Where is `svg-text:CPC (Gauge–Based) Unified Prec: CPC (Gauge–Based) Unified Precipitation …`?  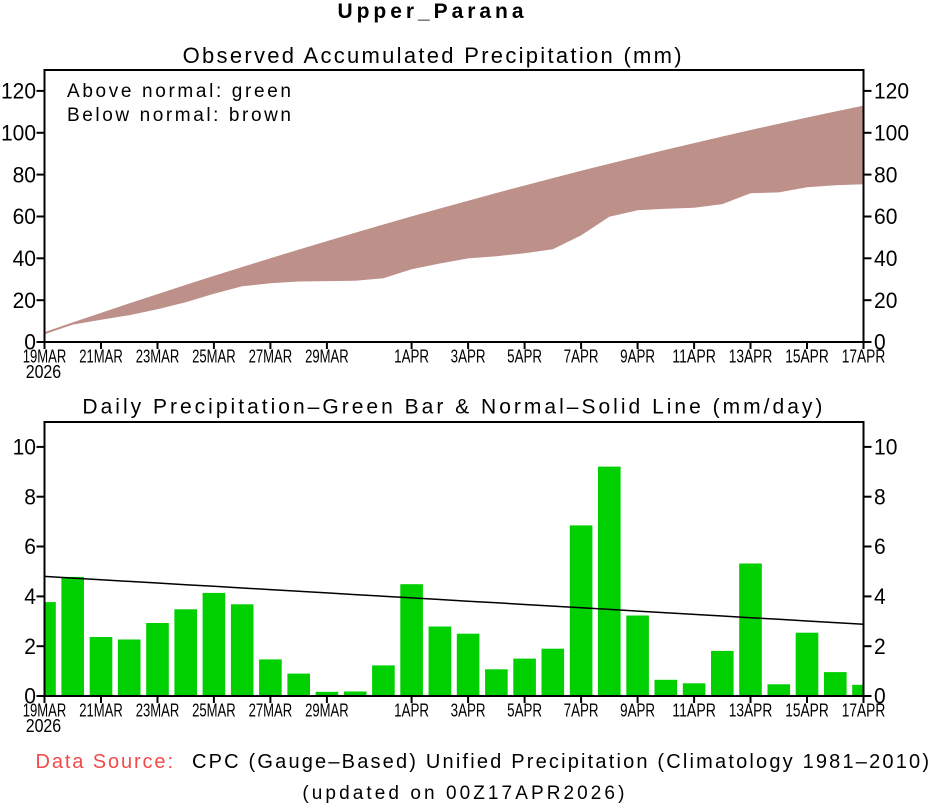 svg-text:CPC (Gauge–Based) Unified Prec: CPC (Gauge–Based) Unified Precipitation … is located at coordinates (560, 762).